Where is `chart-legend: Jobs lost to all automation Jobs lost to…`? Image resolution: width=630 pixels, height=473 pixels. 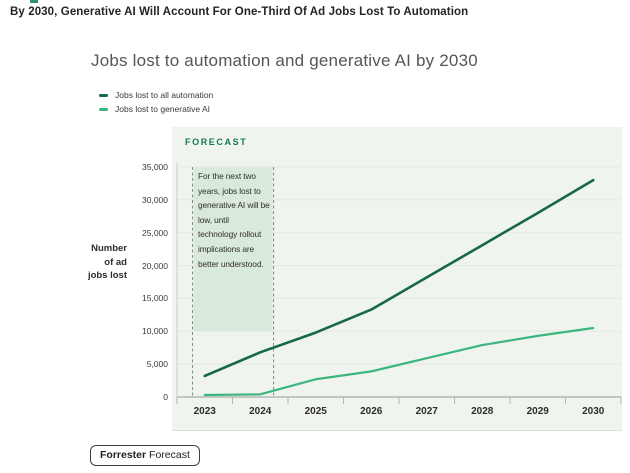
chart-legend: Jobs lost to all automation Jobs lost to… is located at coordinates (156, 103).